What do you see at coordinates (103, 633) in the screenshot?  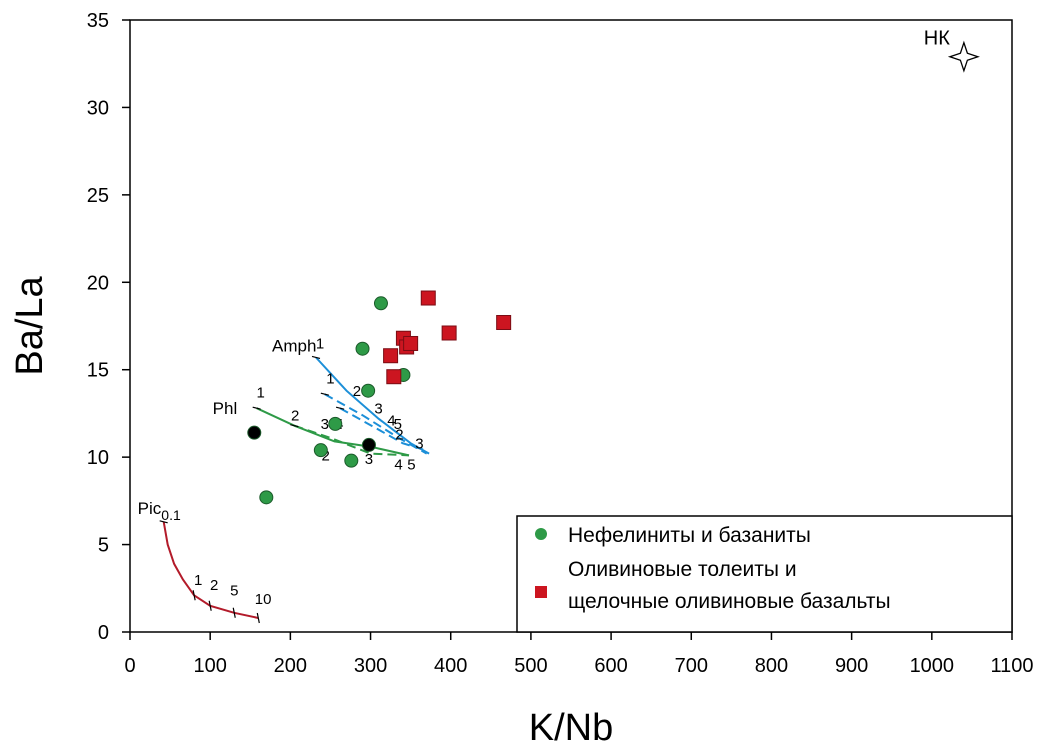 I see `y-tick-label: 0` at bounding box center [103, 633].